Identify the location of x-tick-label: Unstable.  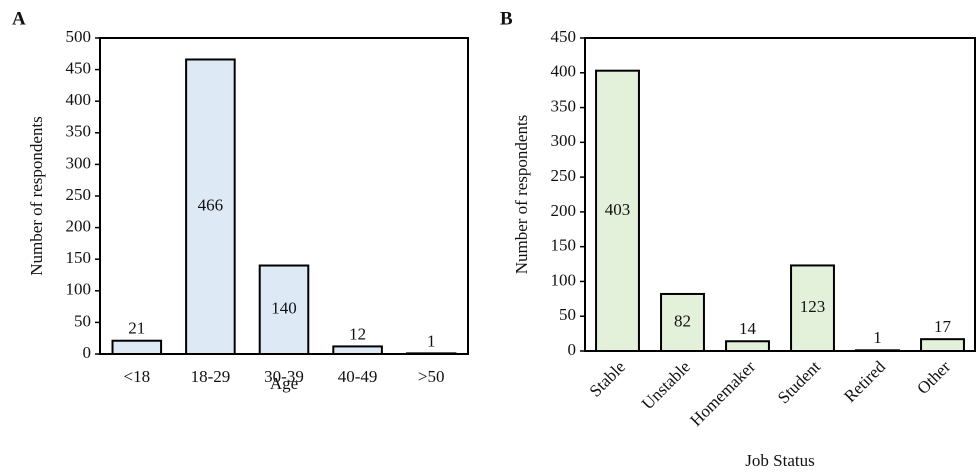
(666, 385).